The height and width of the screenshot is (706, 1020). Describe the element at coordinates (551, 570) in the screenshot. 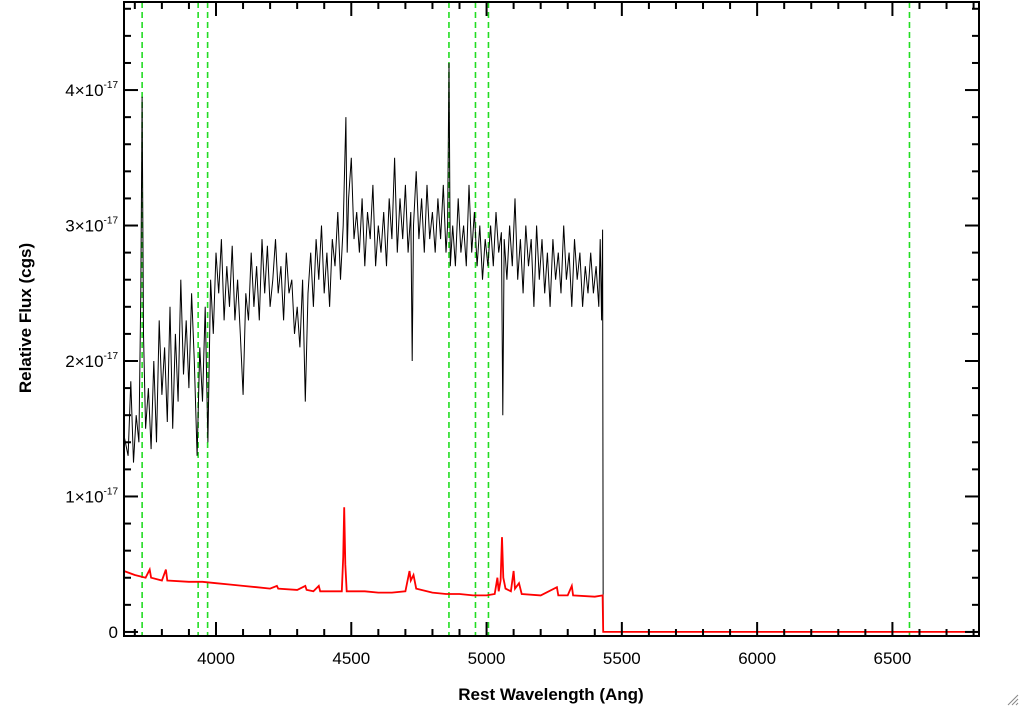

I see `model-spectrum-line` at that location.